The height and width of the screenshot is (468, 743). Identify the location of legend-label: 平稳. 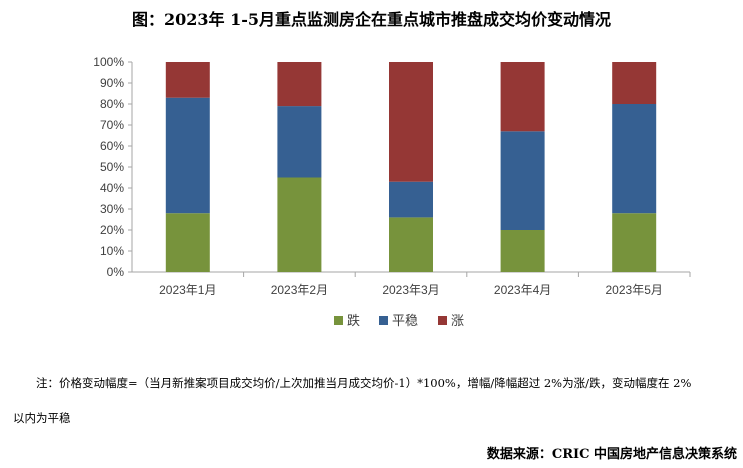
(405, 320).